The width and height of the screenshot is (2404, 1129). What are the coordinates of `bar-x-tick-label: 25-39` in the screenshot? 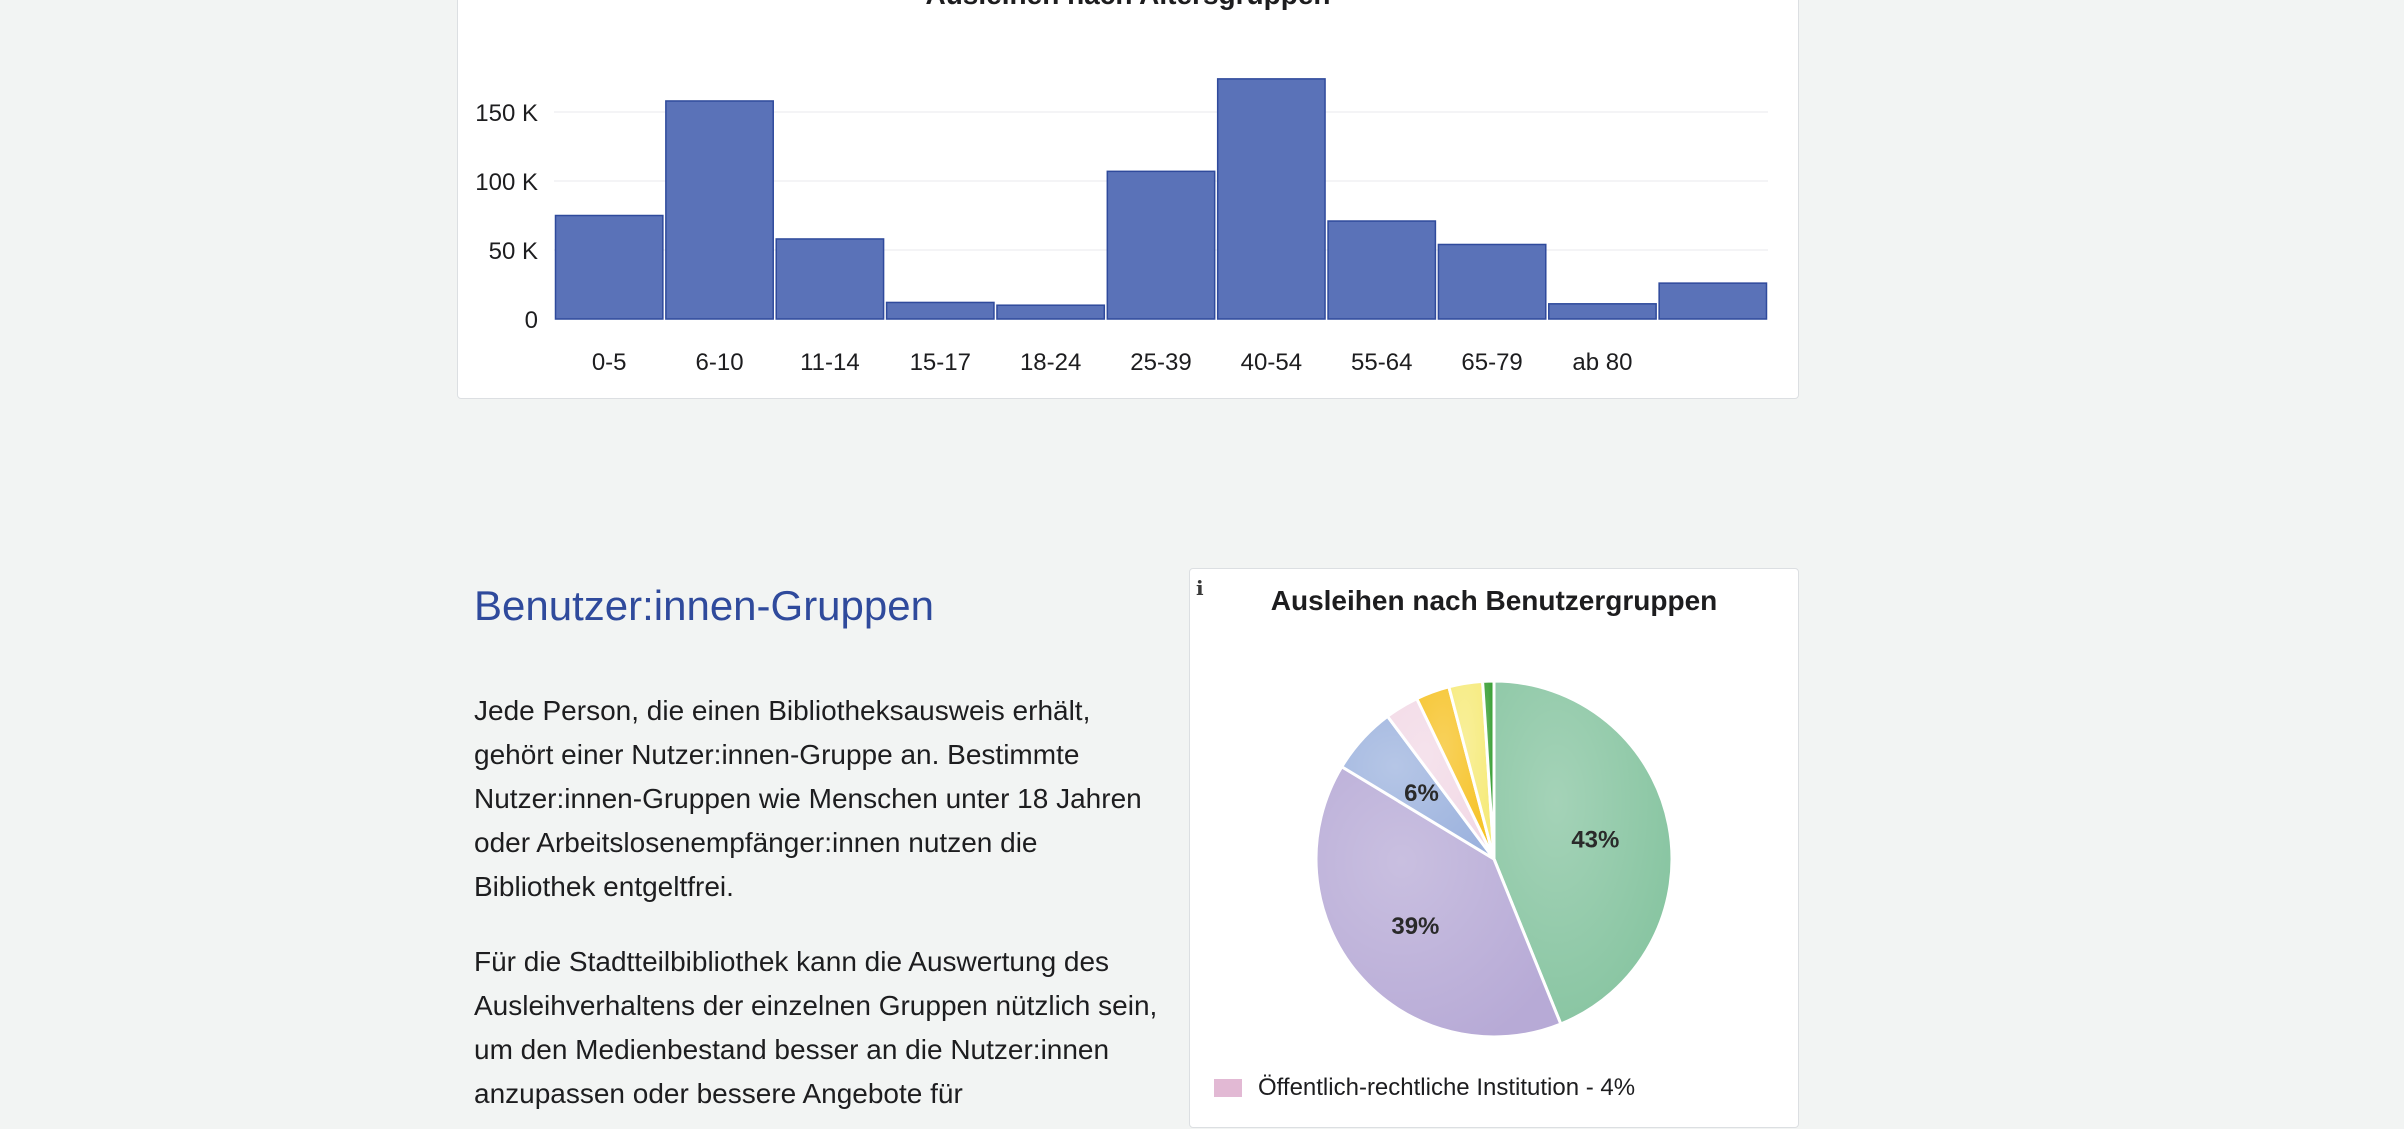 It's located at (1160, 362).